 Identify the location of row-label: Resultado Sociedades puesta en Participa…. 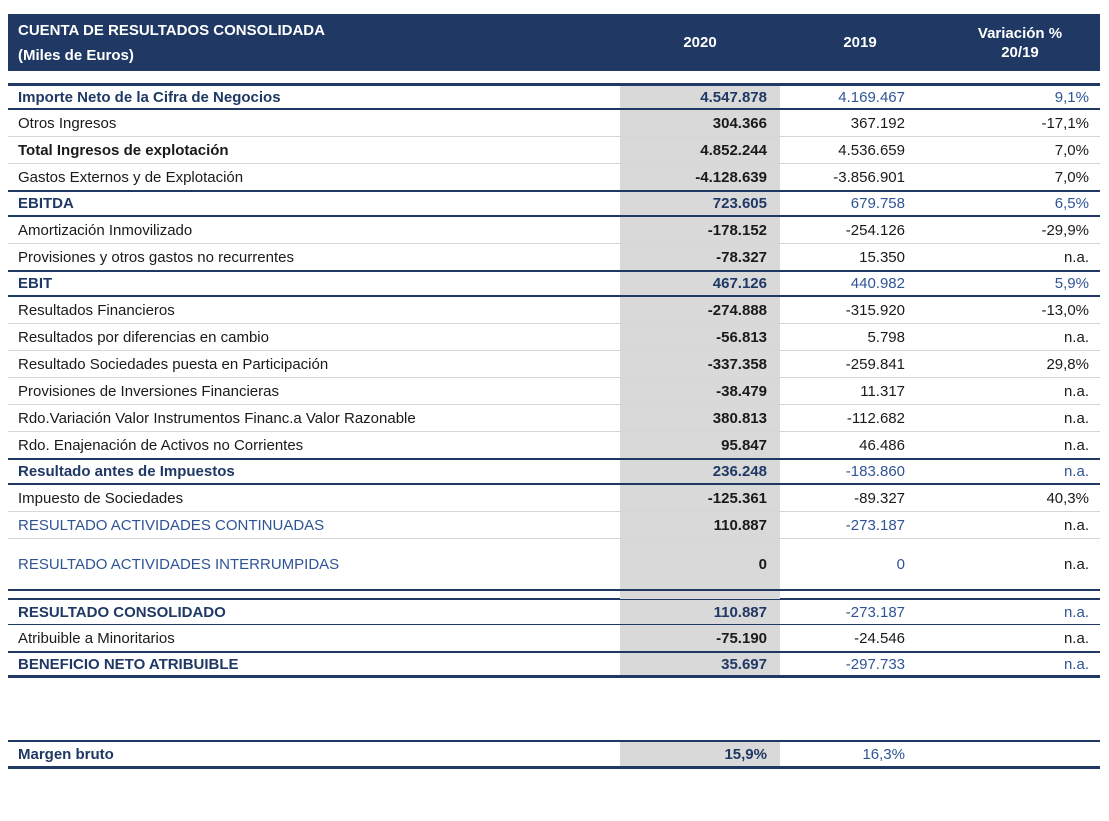
(173, 364).